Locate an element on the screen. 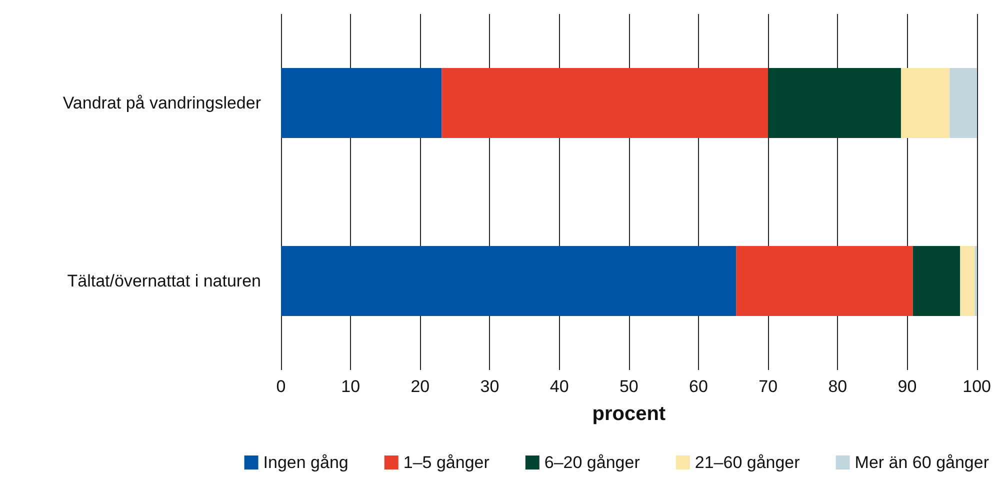 This screenshot has height=478, width=994. y-tick-label: Vandrat på vandringsleder is located at coordinates (162, 103).